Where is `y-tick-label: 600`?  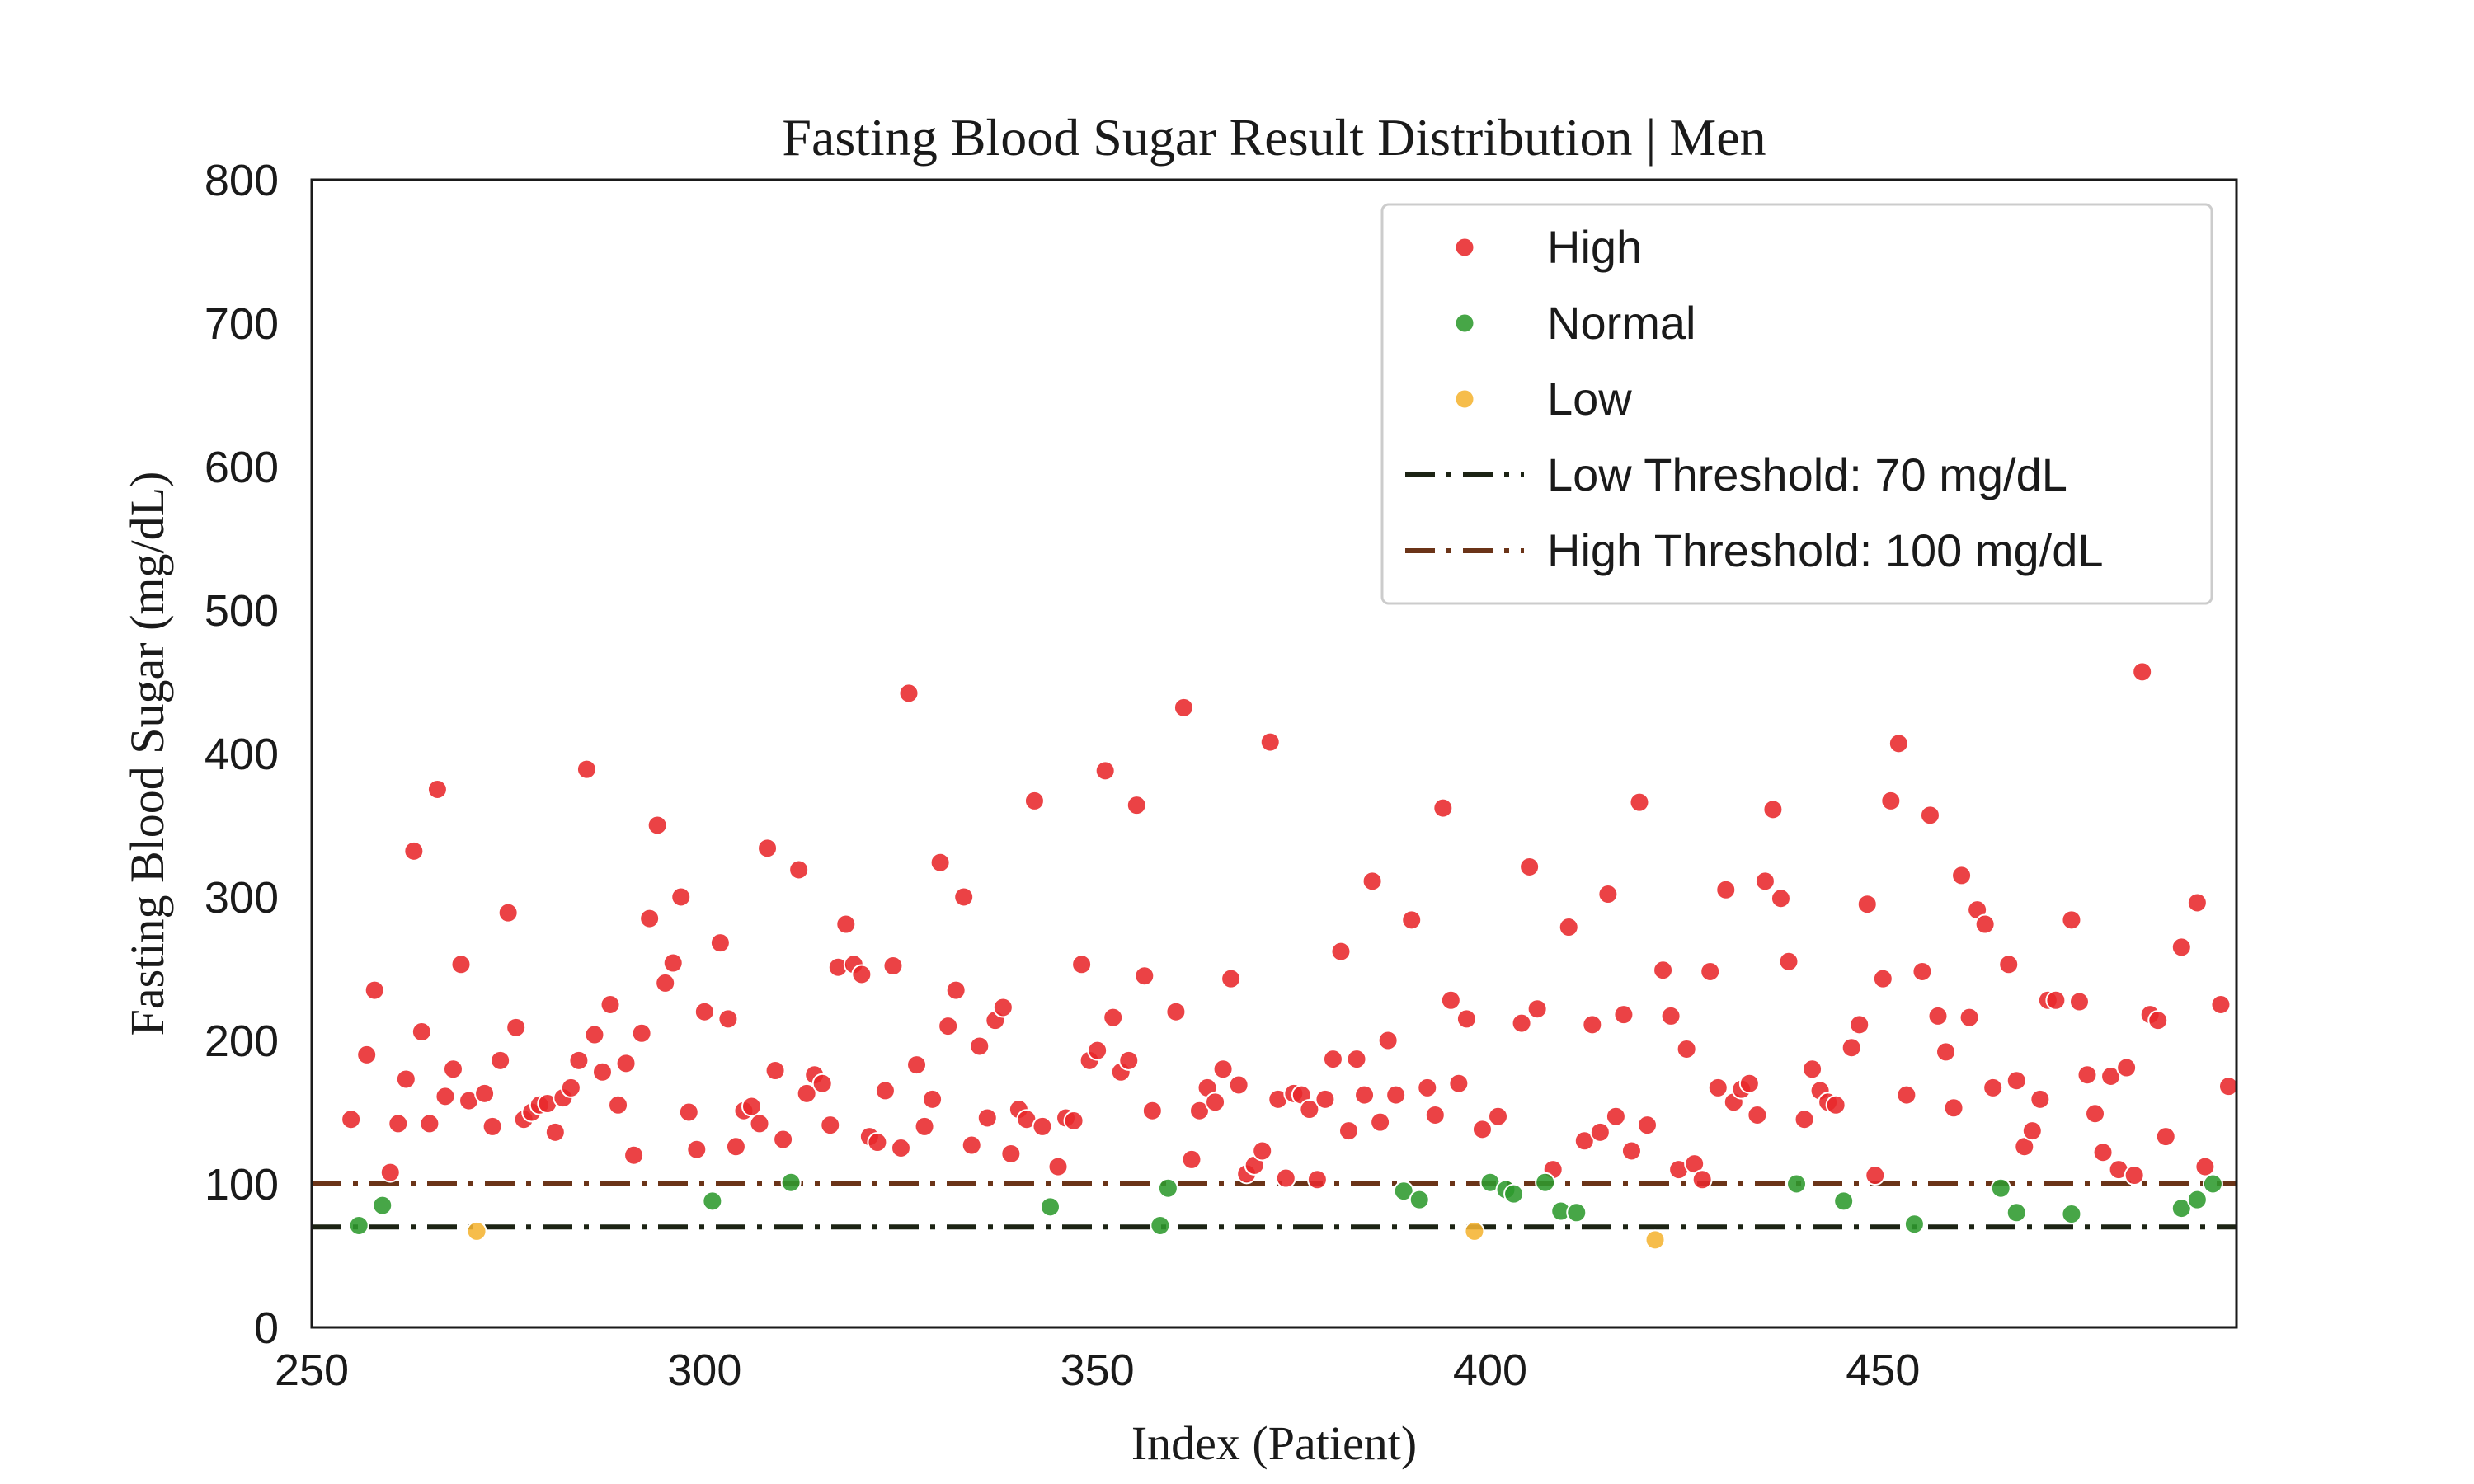 y-tick-label: 600 is located at coordinates (242, 468).